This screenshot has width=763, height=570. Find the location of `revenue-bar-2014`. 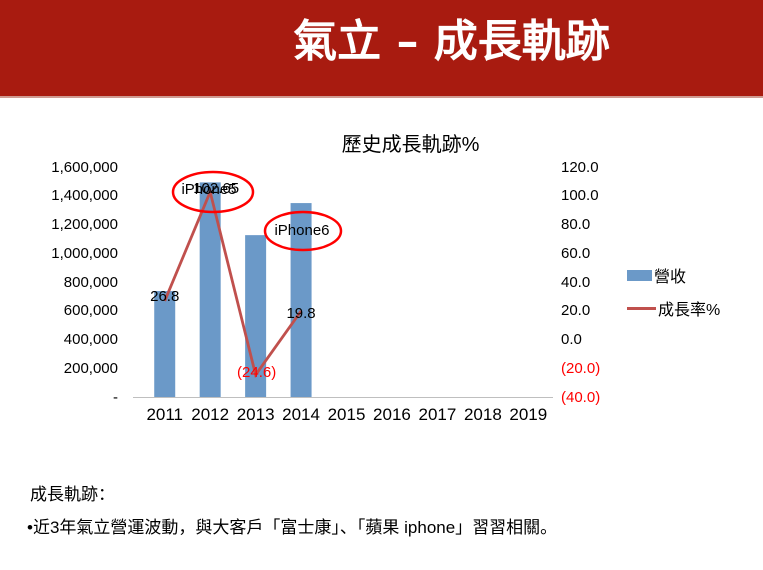

revenue-bar-2014 is located at coordinates (301, 300).